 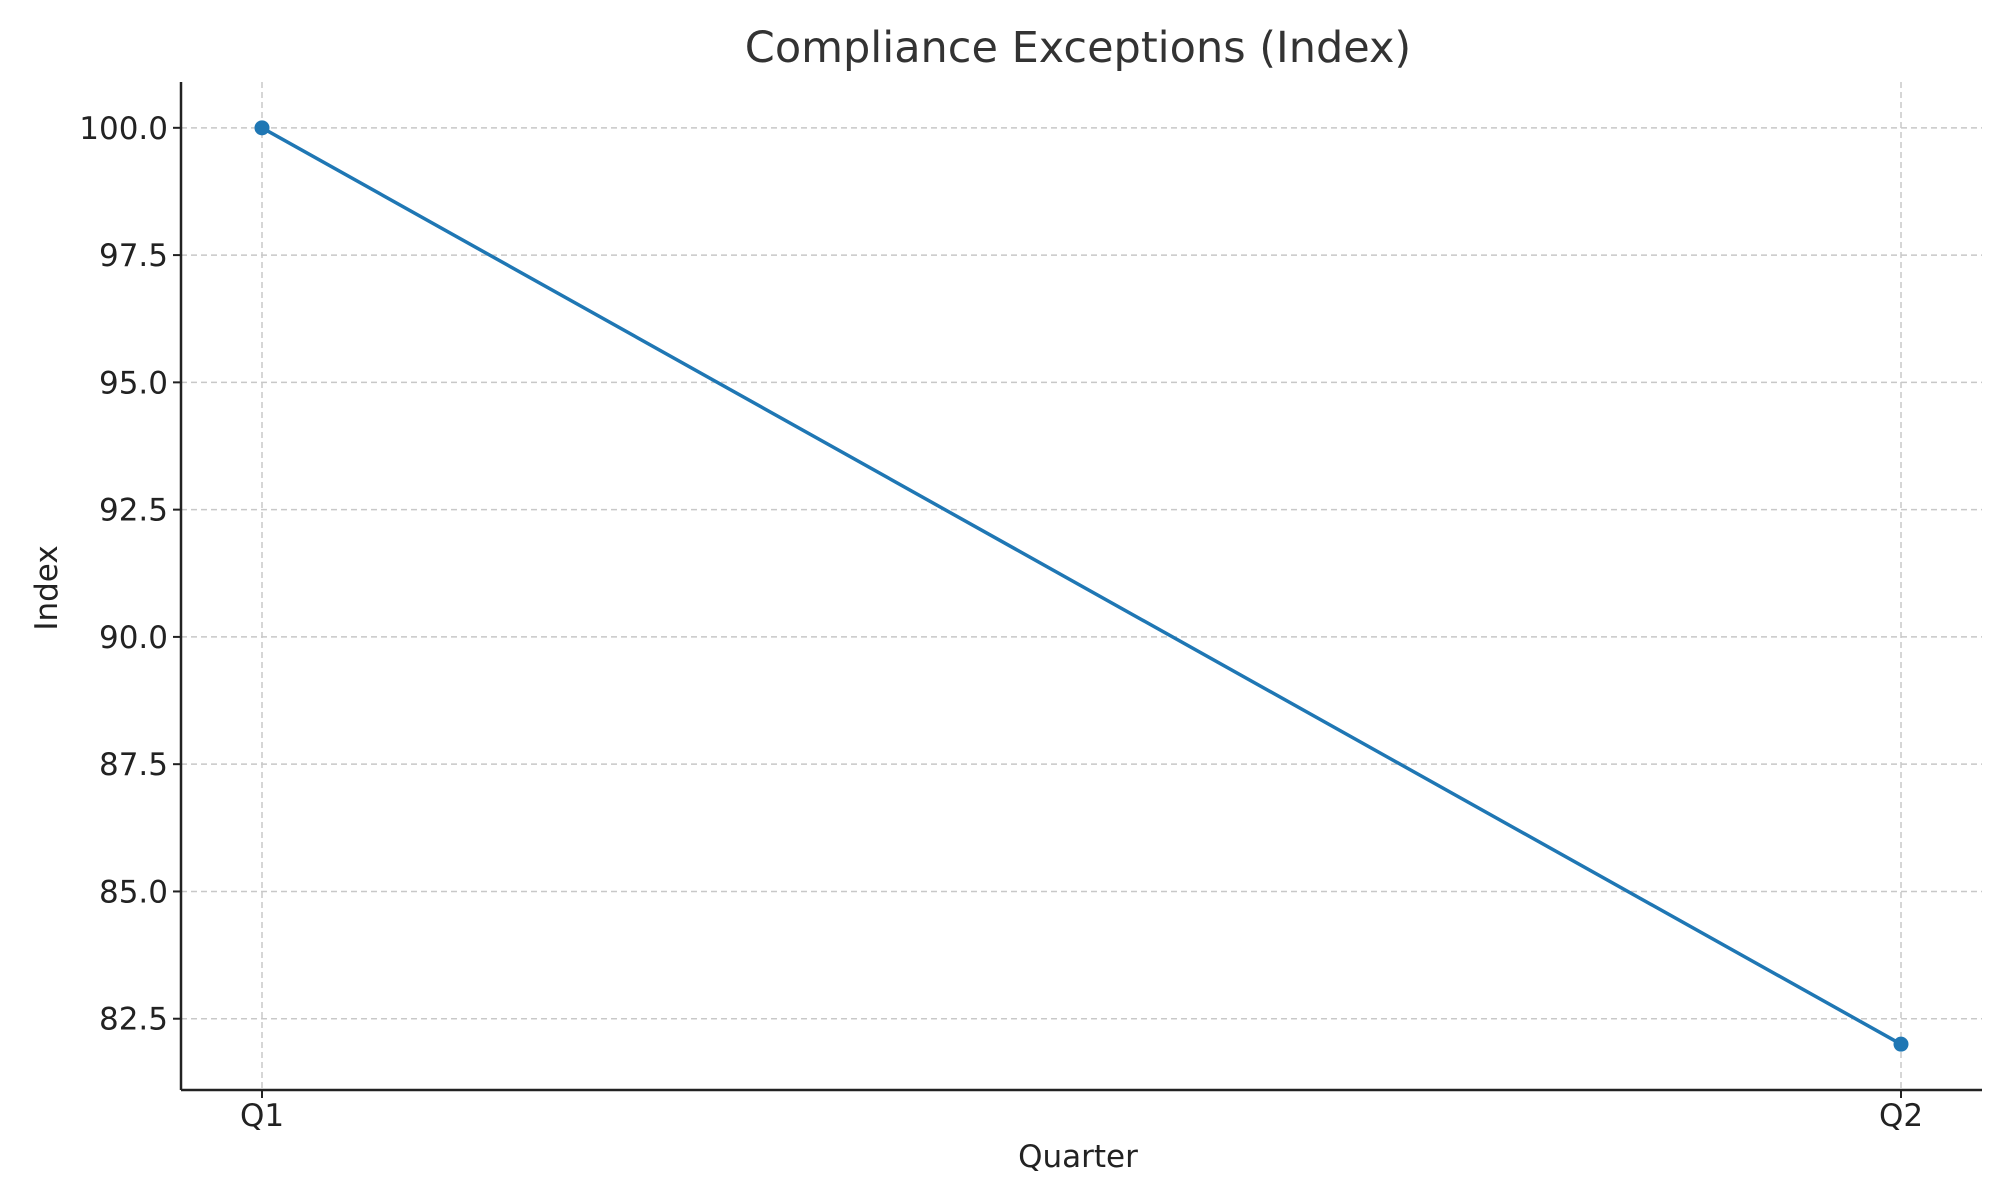 I want to click on chart-title: Compliance Exceptions (Index), so click(x=1078, y=48).